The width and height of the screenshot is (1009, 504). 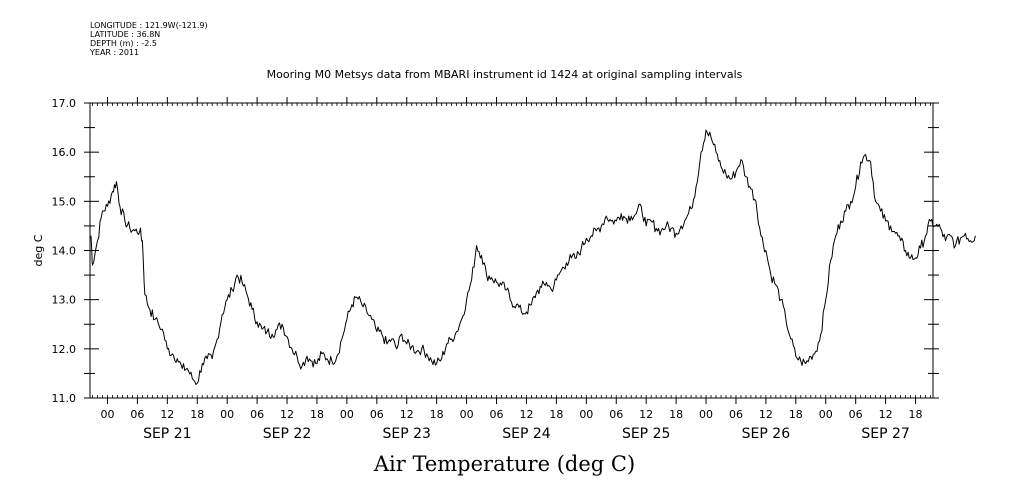 I want to click on y-tick-label: 16.0, so click(x=64, y=152).